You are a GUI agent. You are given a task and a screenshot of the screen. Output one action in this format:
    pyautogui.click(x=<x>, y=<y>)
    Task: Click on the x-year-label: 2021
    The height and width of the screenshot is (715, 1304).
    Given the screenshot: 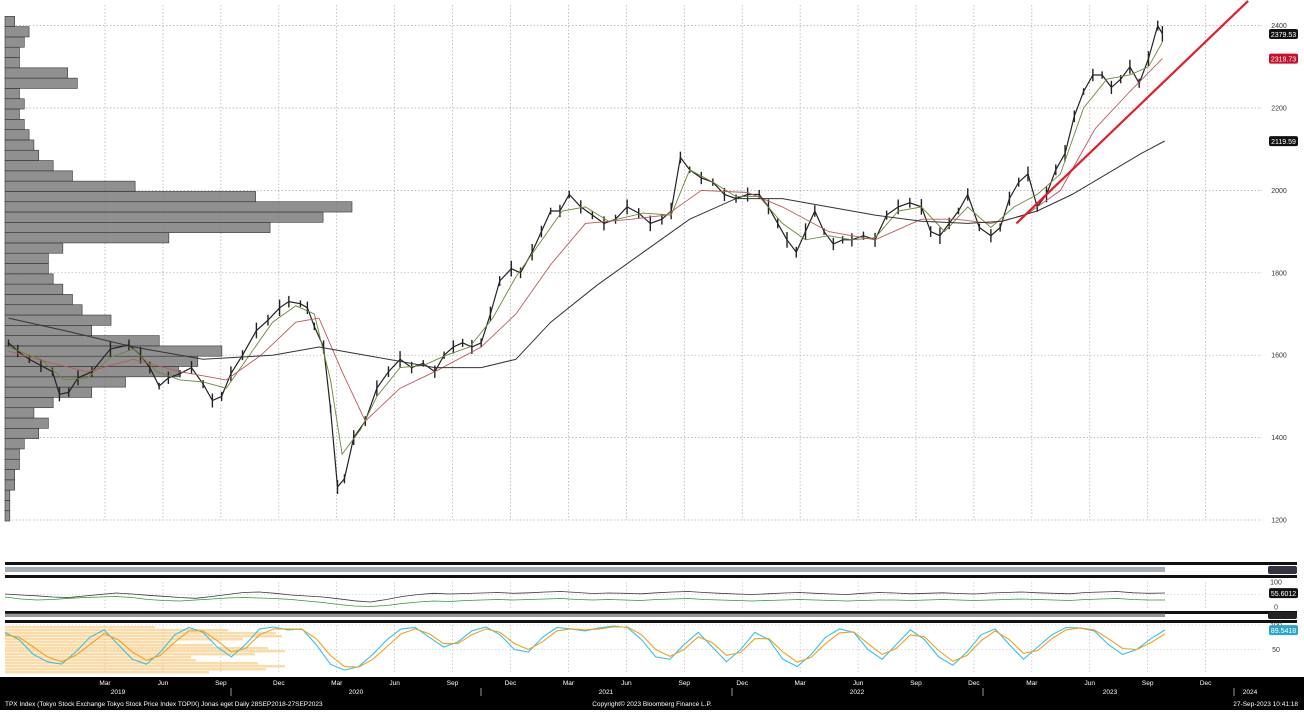 What is the action you would take?
    pyautogui.click(x=606, y=692)
    